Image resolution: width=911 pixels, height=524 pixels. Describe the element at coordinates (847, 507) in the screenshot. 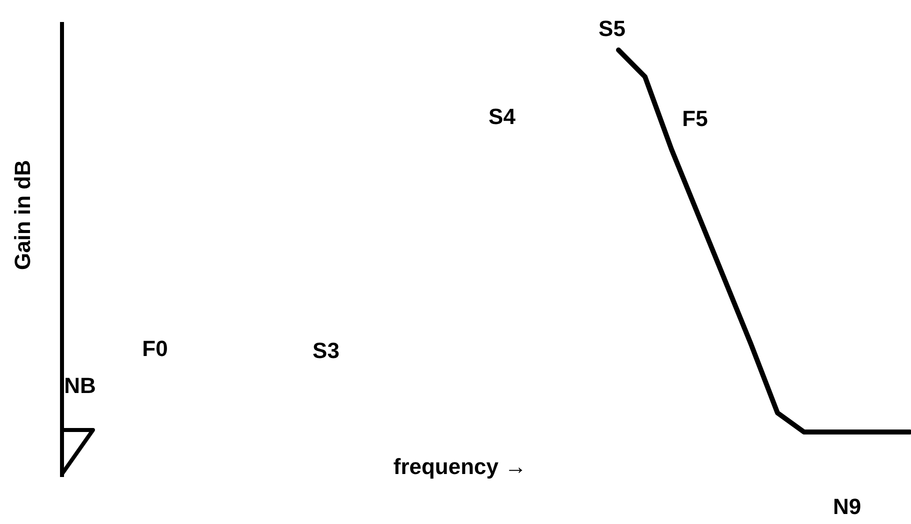

I see `text: N9` at that location.